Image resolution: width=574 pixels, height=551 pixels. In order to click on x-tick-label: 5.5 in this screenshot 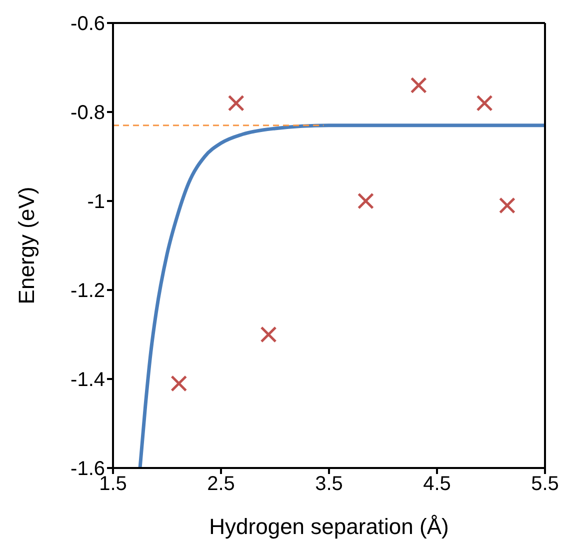, I will do `click(545, 484)`.